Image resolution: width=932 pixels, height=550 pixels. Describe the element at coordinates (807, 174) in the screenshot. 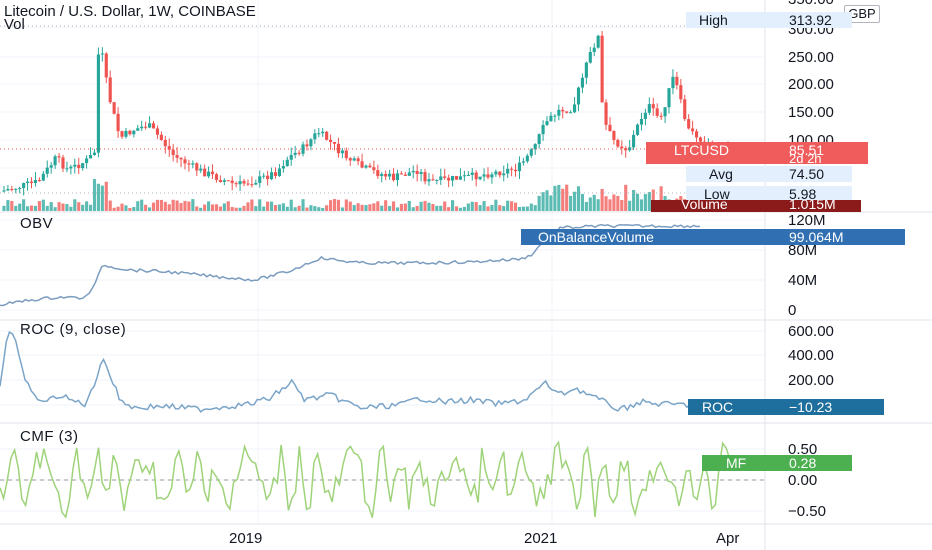

I see `avg-label-value: 74.50` at that location.